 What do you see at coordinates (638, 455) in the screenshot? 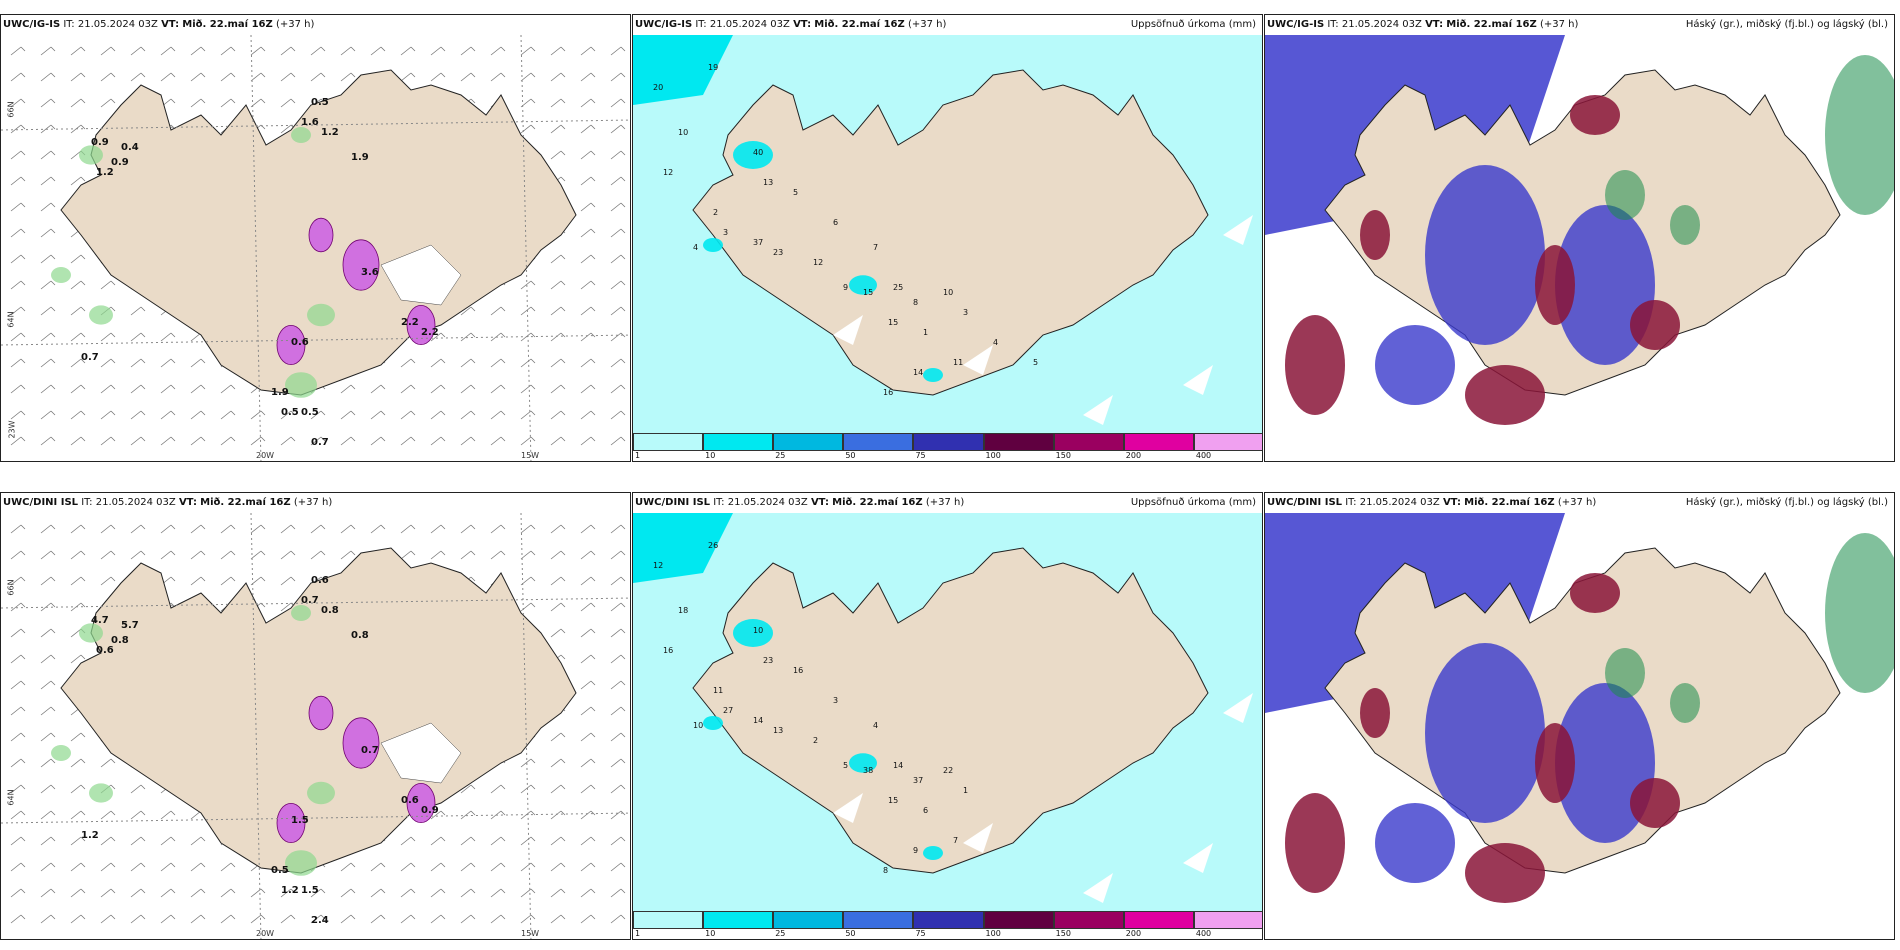
I see `colorbar-tick: 1` at bounding box center [638, 455].